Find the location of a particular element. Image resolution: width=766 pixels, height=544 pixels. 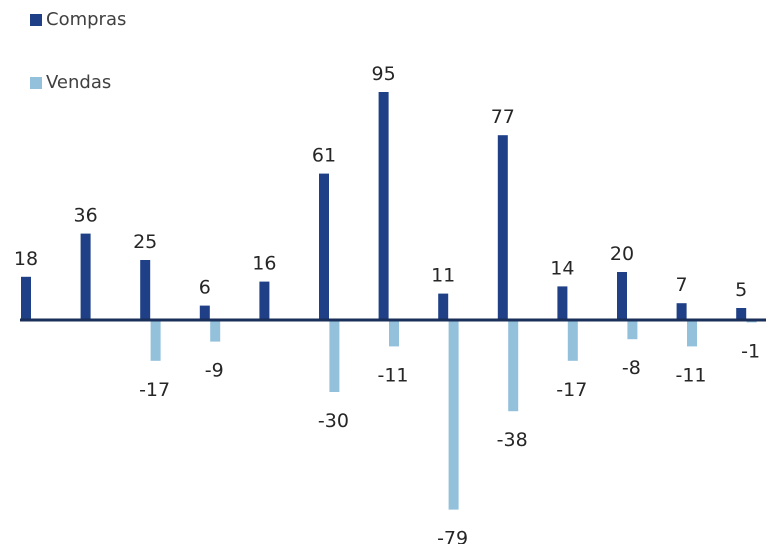

label-compras-11: 7 is located at coordinates (682, 285).